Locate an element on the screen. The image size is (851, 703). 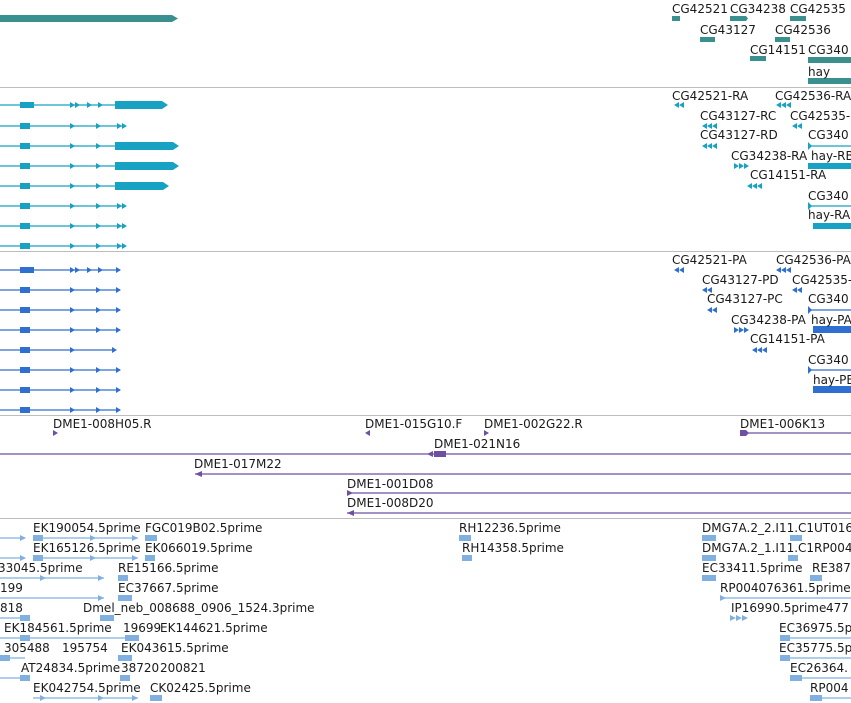
est-label: AT24834.5prime is located at coordinates (71, 668).